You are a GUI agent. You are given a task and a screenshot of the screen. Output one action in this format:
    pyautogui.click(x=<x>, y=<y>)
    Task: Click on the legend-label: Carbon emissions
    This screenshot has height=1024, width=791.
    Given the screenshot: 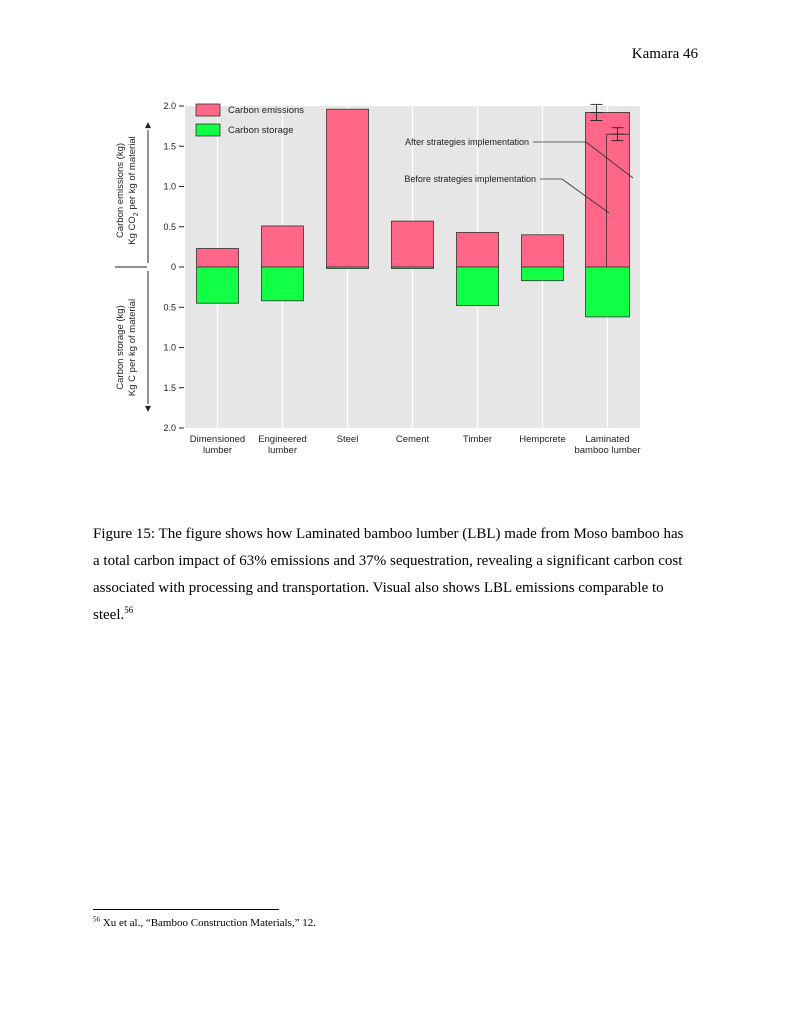 What is the action you would take?
    pyautogui.click(x=266, y=110)
    